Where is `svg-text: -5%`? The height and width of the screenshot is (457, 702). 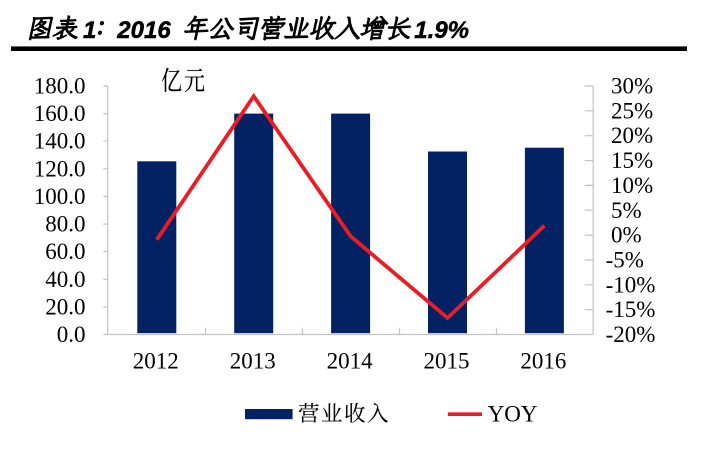 svg-text: -5% is located at coordinates (625, 260).